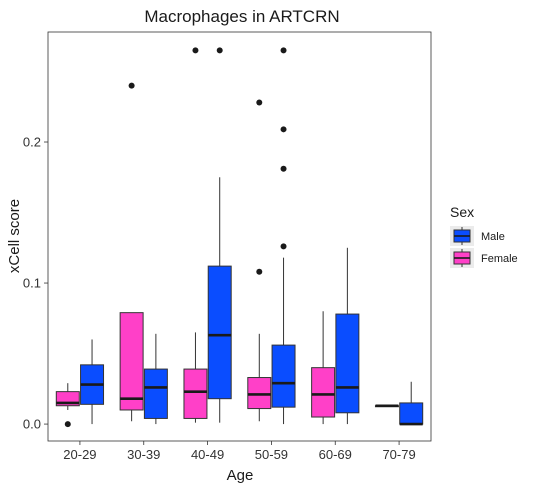  What do you see at coordinates (493, 237) in the screenshot?
I see `legend-label-male: Male` at bounding box center [493, 237].